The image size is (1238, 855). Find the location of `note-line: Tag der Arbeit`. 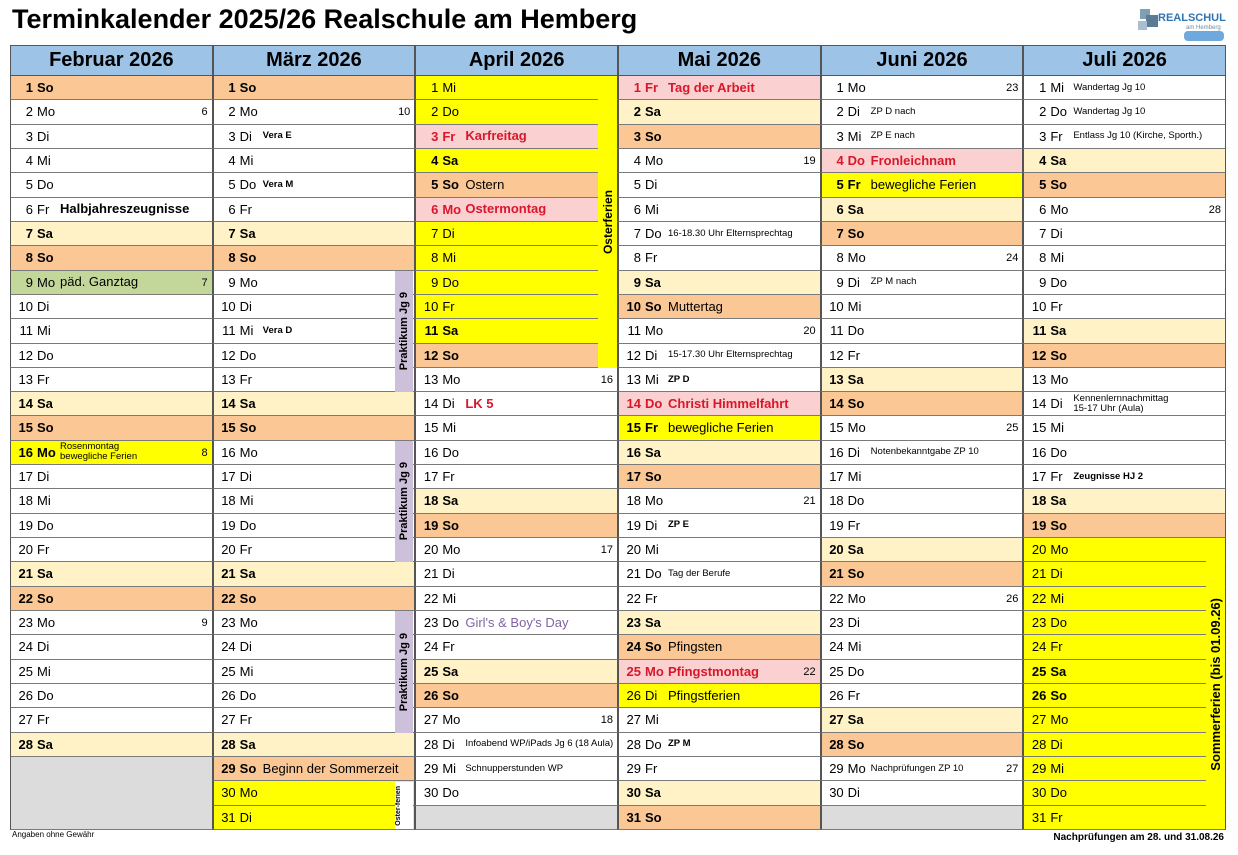

note-line: Tag der Arbeit is located at coordinates (711, 87).